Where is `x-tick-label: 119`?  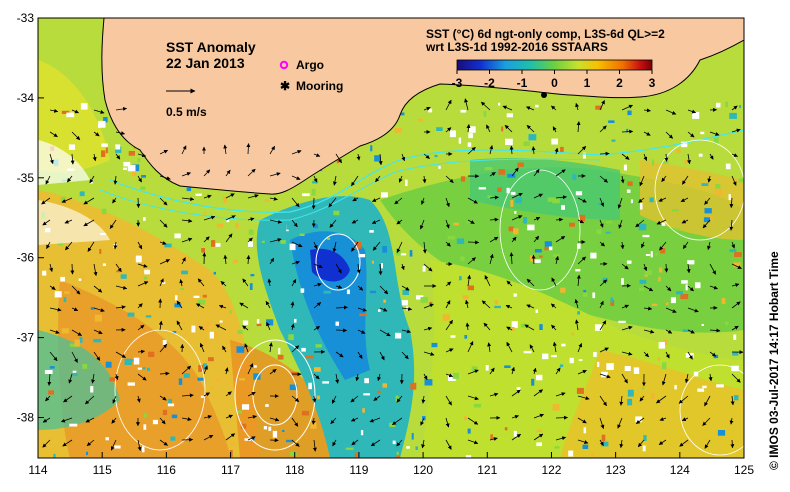 x-tick-label: 119 is located at coordinates (358, 470).